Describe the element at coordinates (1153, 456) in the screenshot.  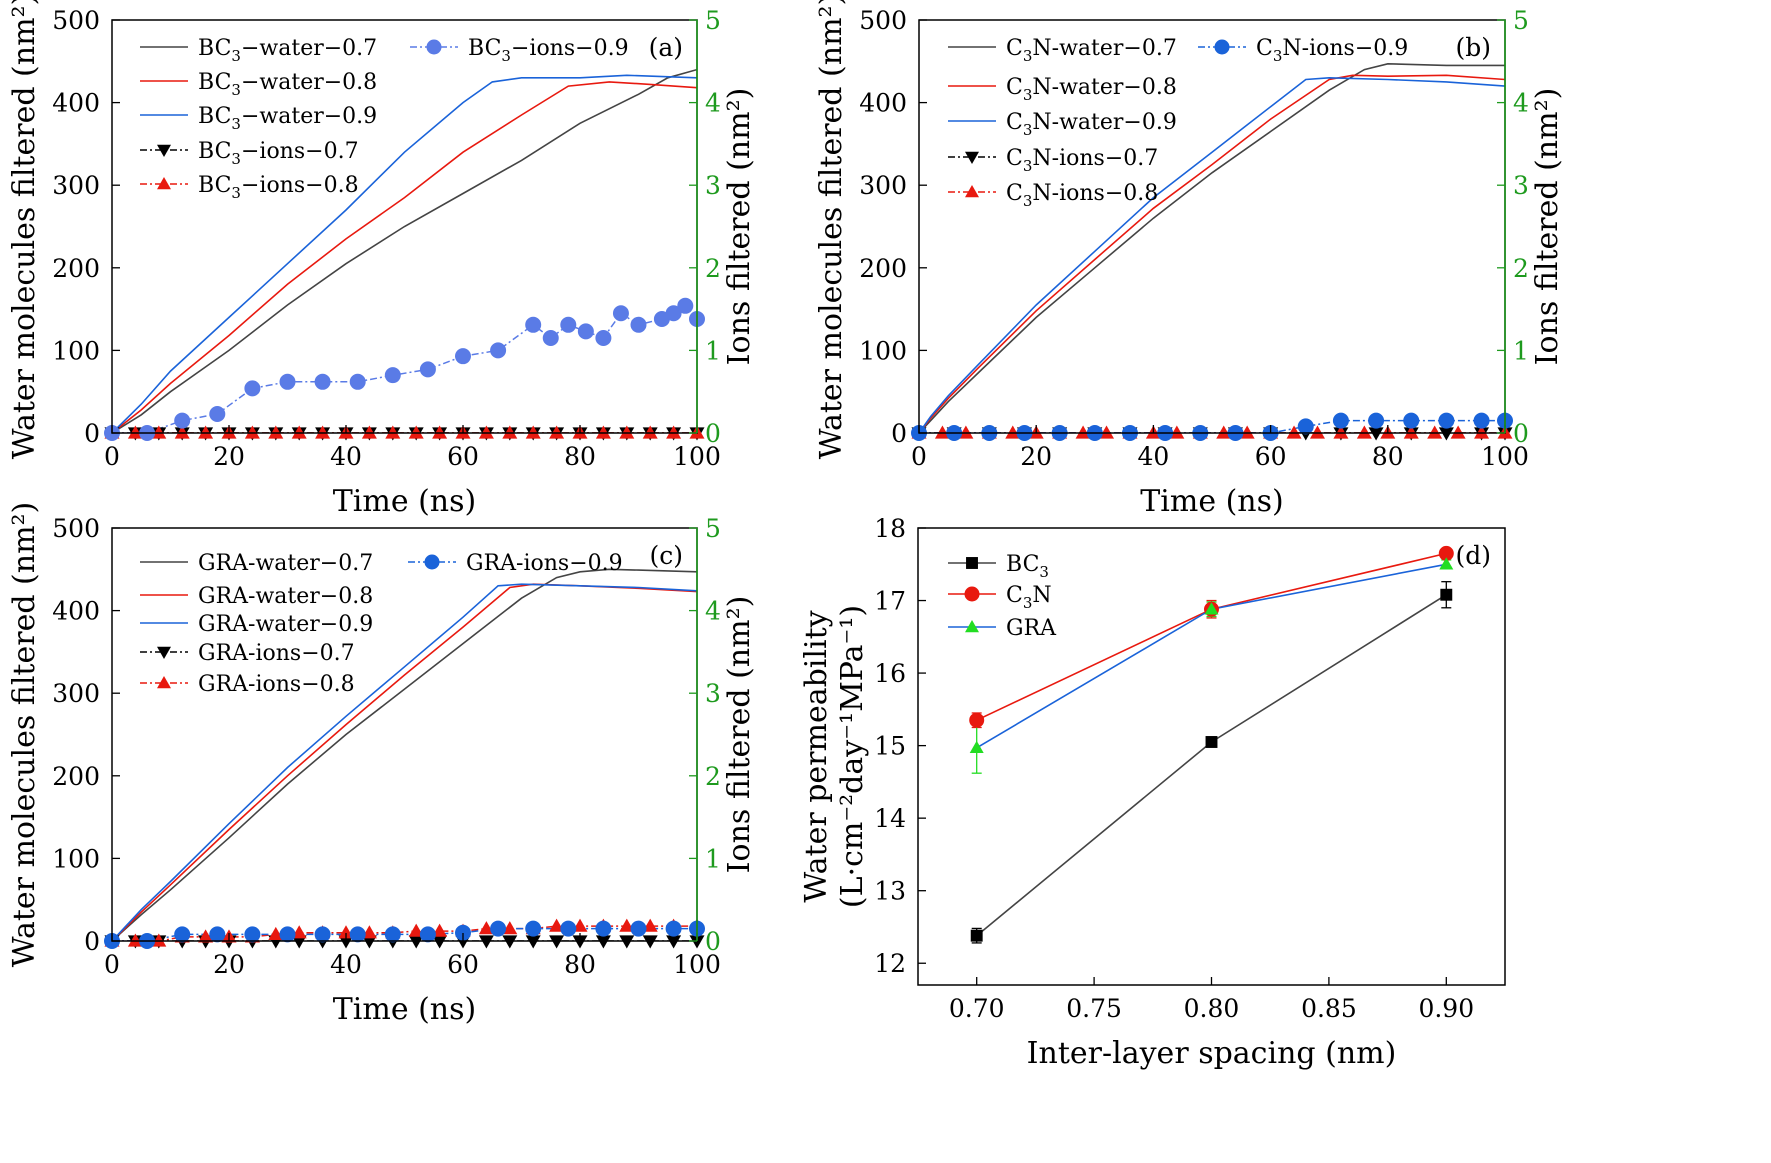
I see `x-tick-label: 40` at that location.